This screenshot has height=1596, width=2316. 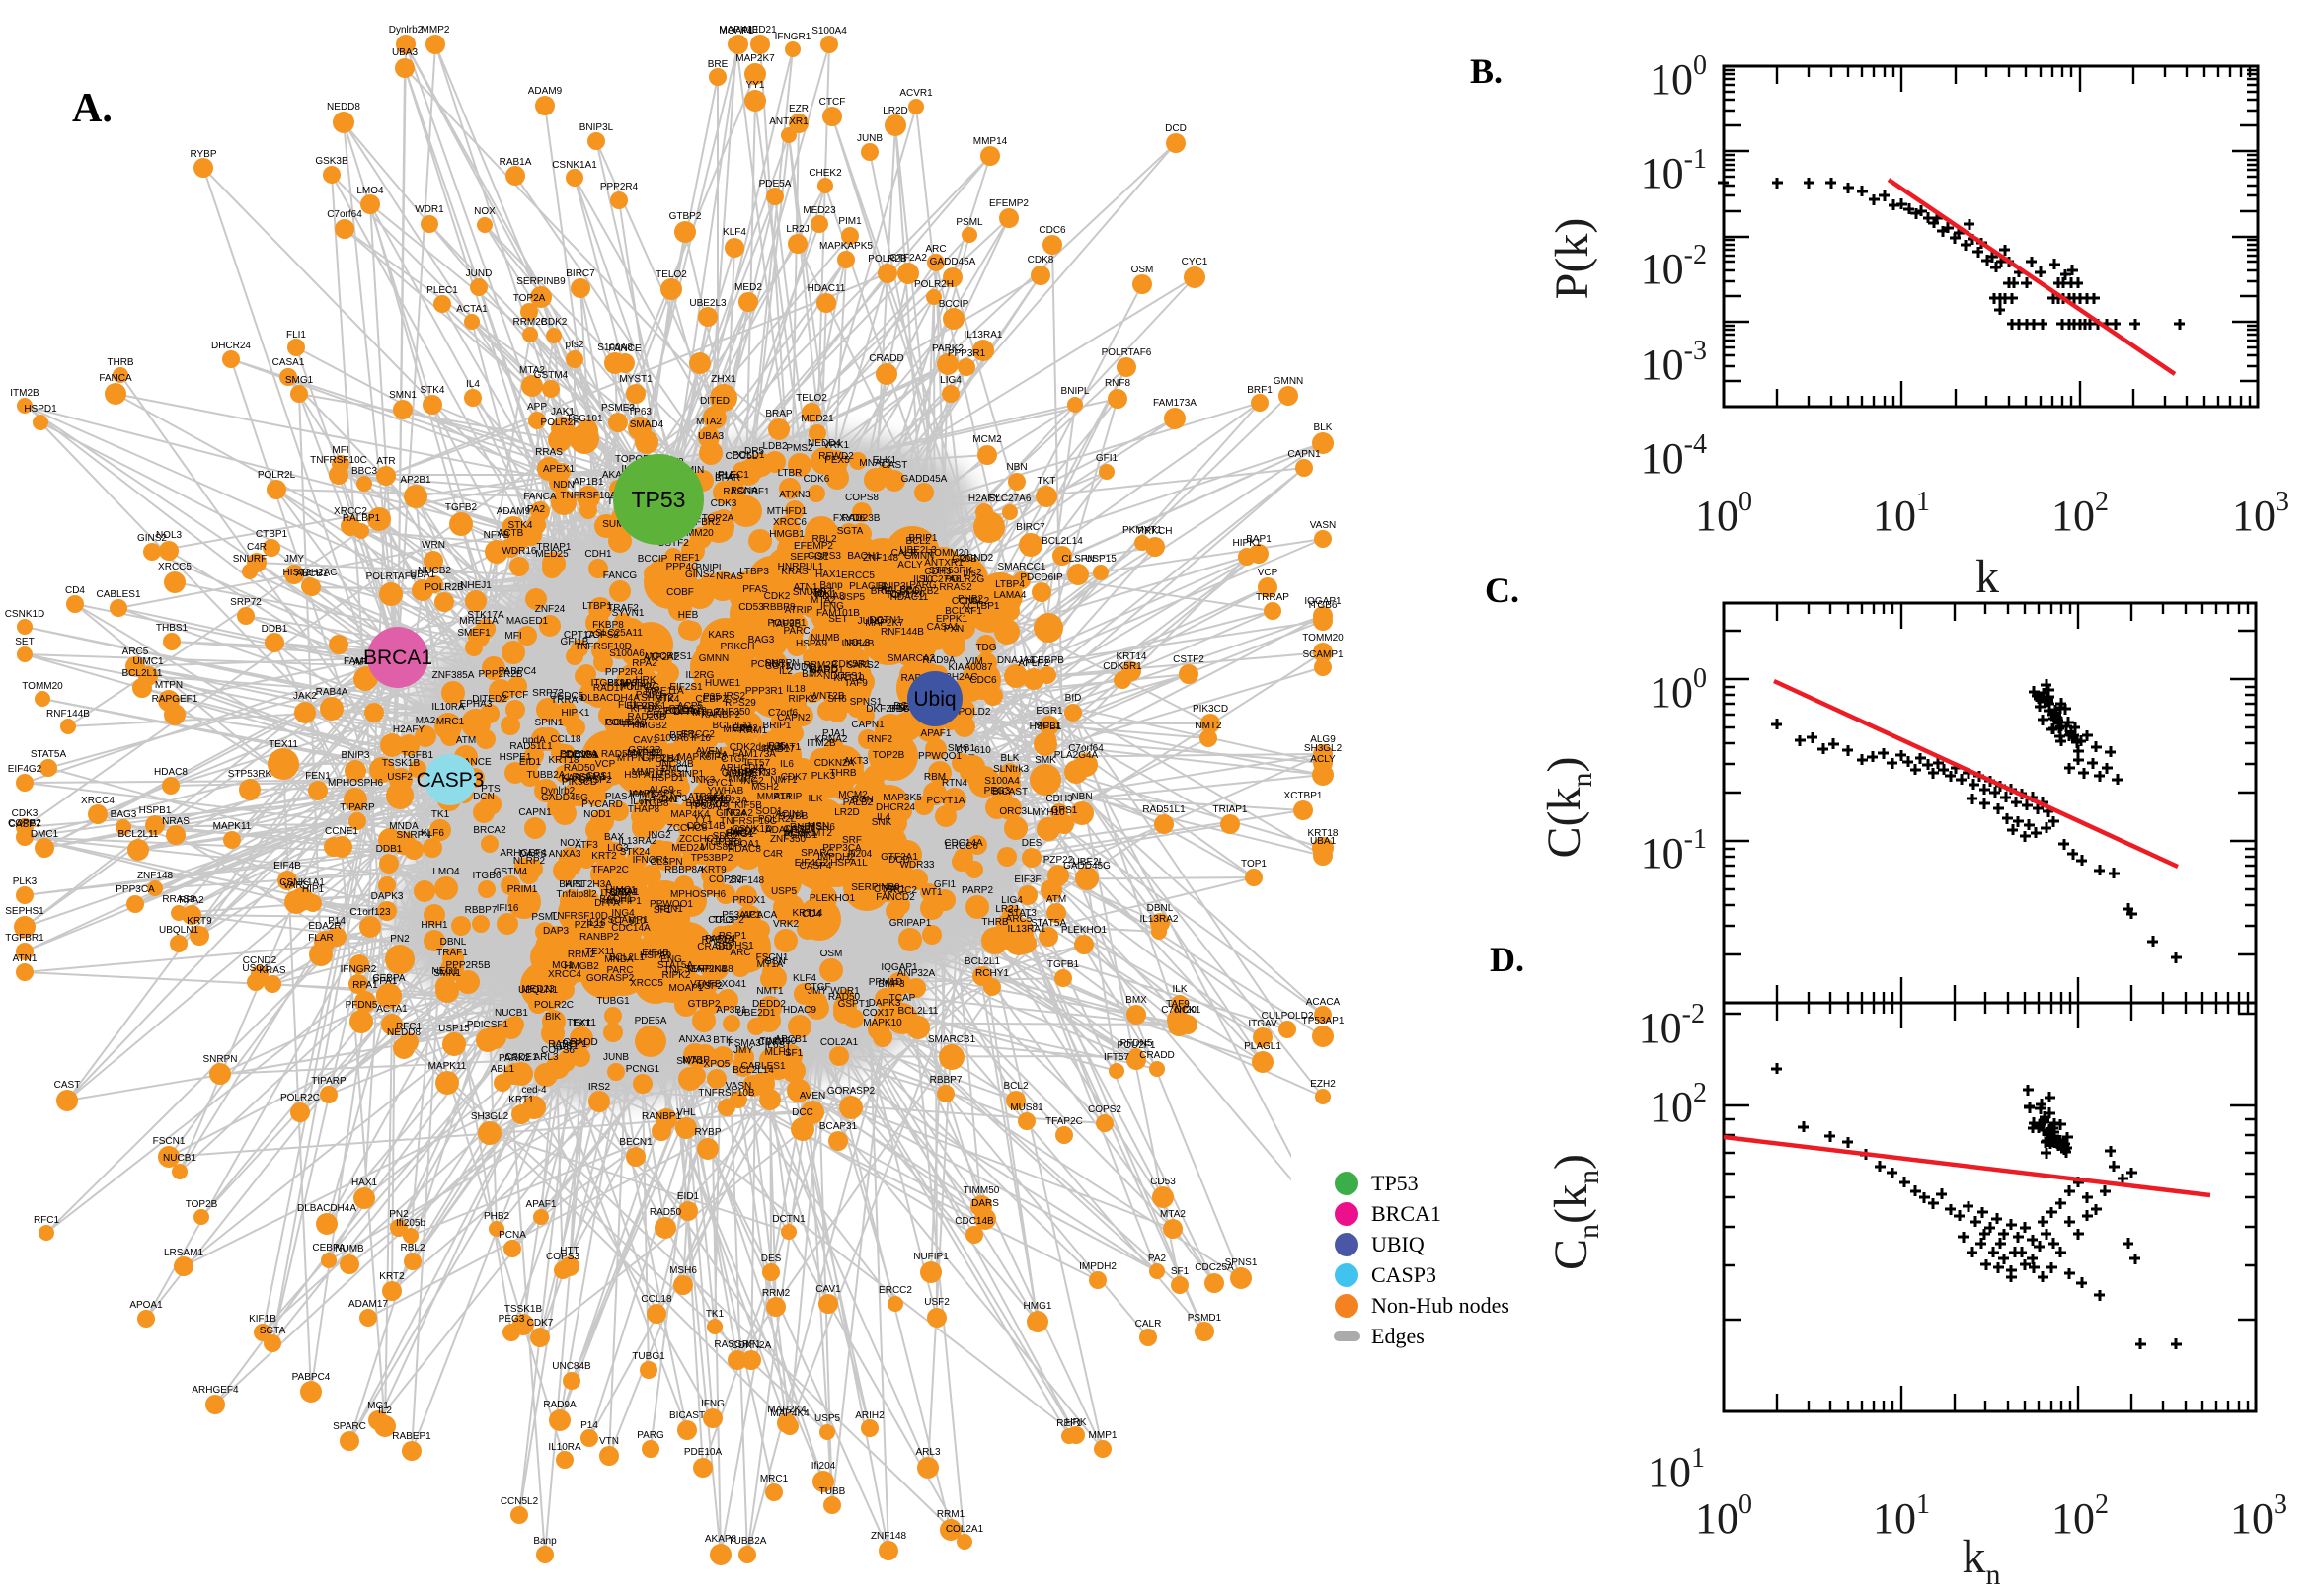 I want to click on svg-text: HSPA9, so click(x=656, y=955).